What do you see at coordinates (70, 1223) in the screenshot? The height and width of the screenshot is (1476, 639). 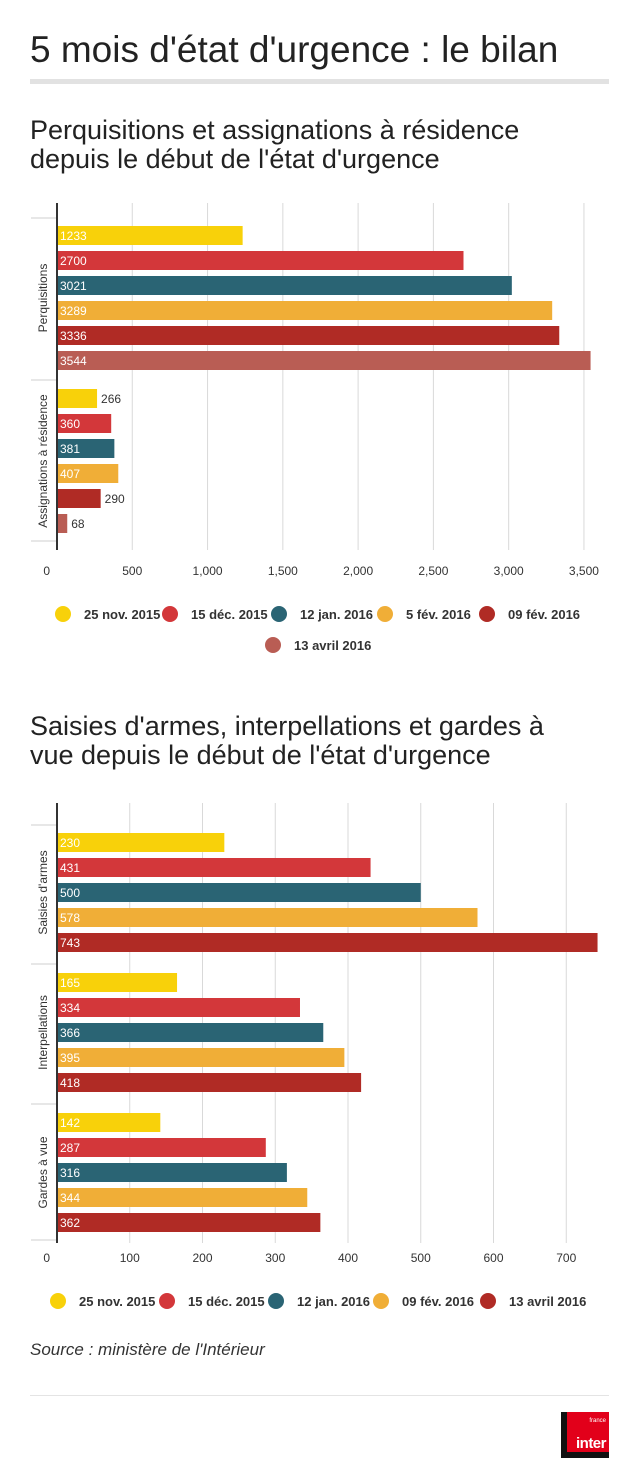 I see `bar-value-label: 362` at bounding box center [70, 1223].